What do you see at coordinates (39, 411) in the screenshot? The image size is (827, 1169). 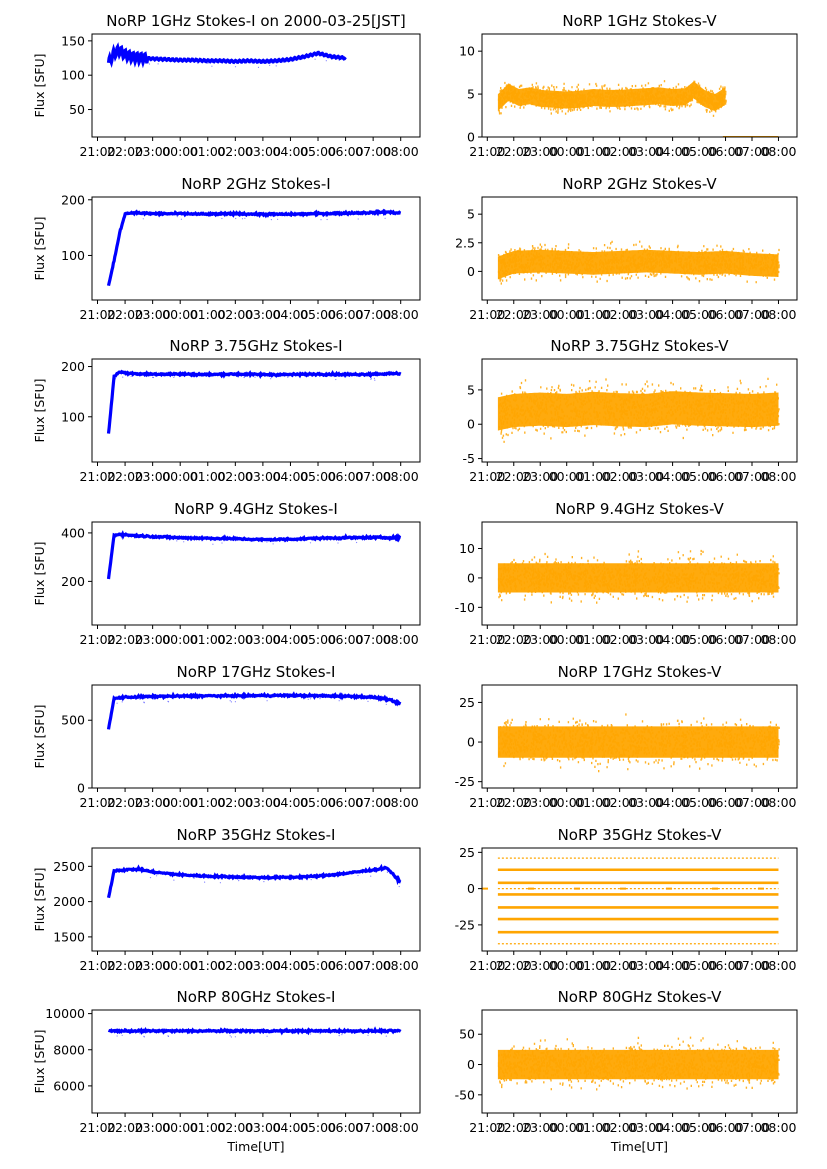 I see `y-axis-label: Flux [SFU]` at bounding box center [39, 411].